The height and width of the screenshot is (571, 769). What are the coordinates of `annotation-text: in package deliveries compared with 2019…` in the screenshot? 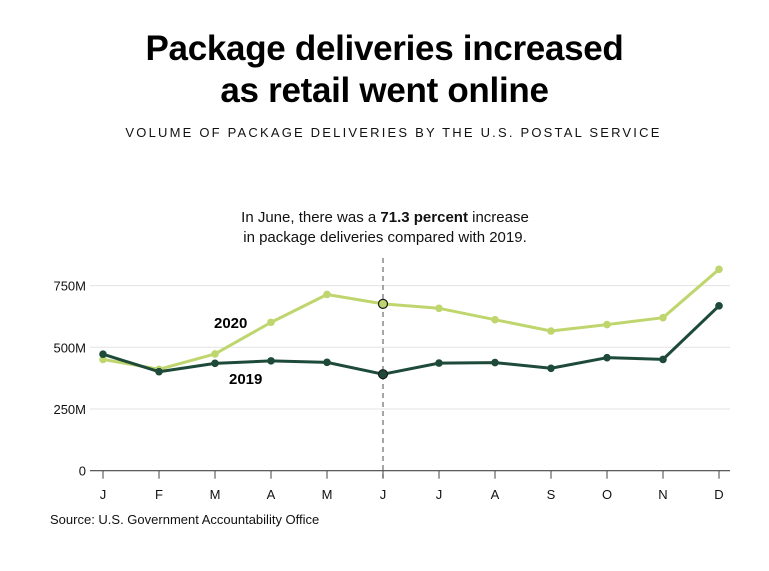 It's located at (385, 237).